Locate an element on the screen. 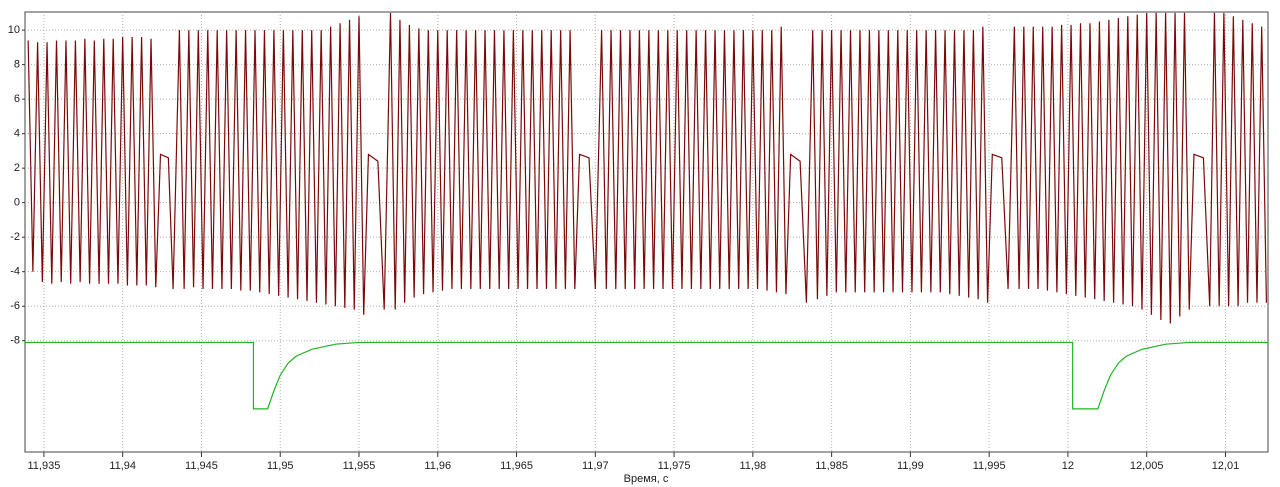 This screenshot has height=487, width=1280. x-tick-label: 11,935 is located at coordinates (43, 466).